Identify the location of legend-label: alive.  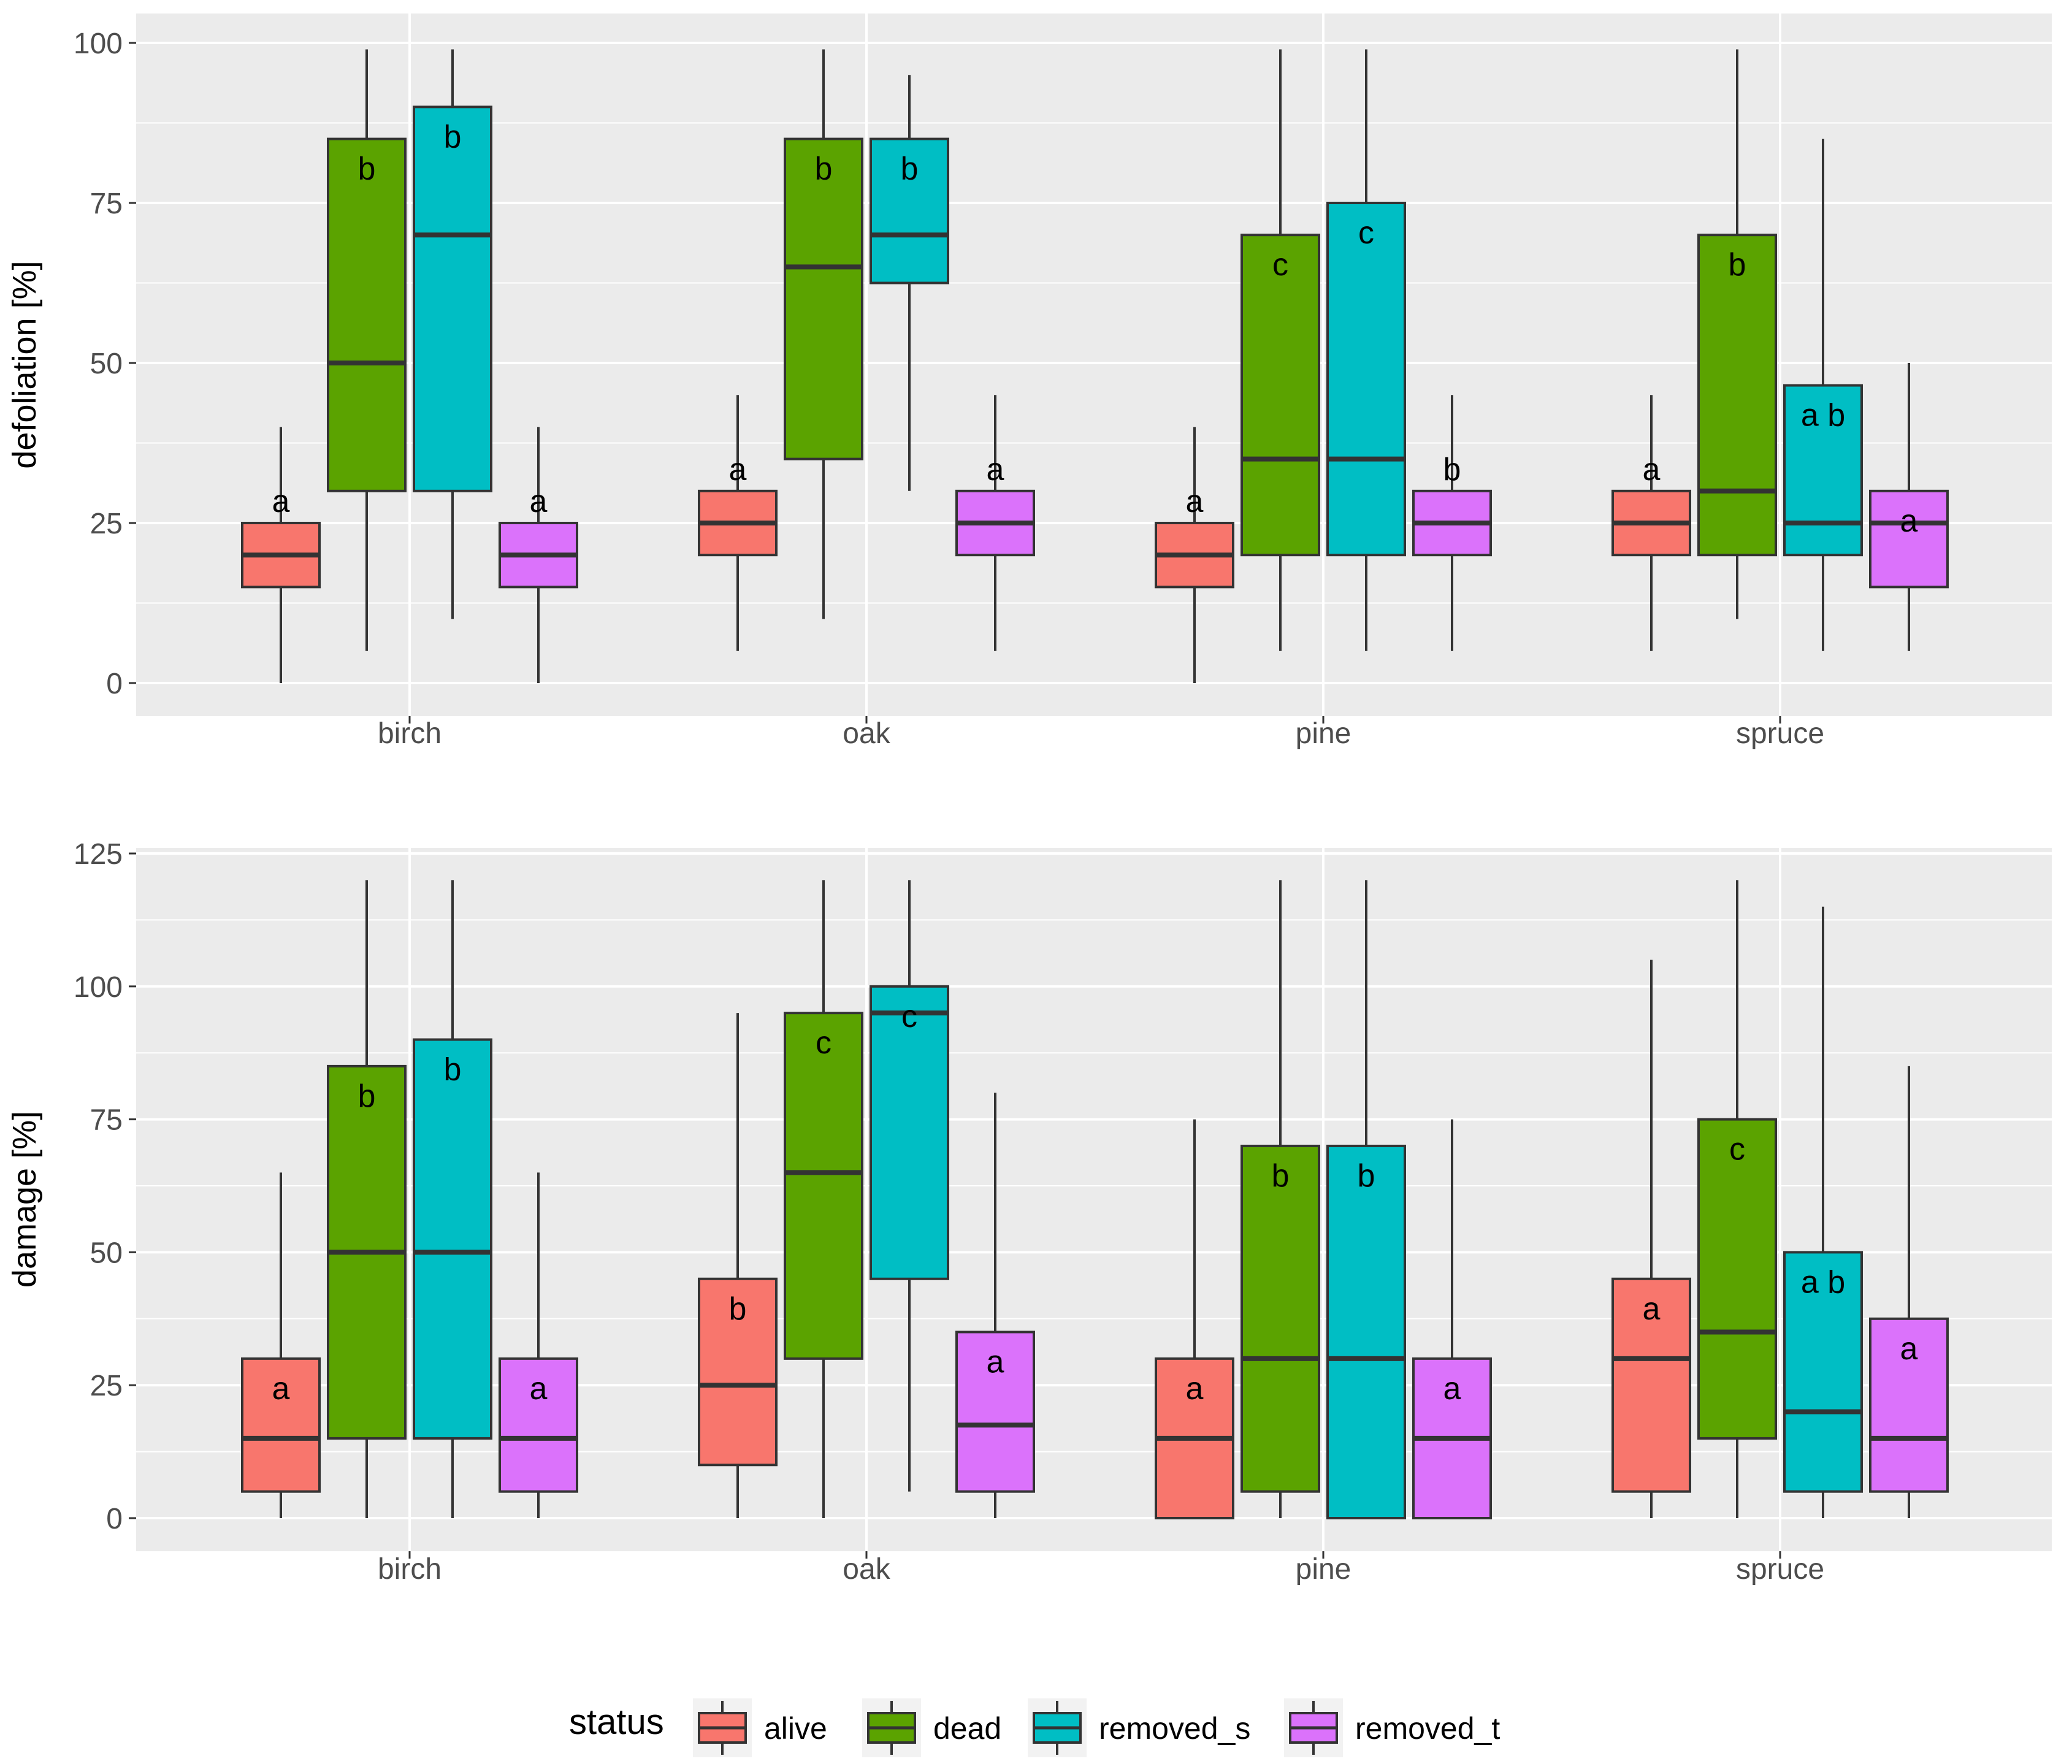
(795, 1728).